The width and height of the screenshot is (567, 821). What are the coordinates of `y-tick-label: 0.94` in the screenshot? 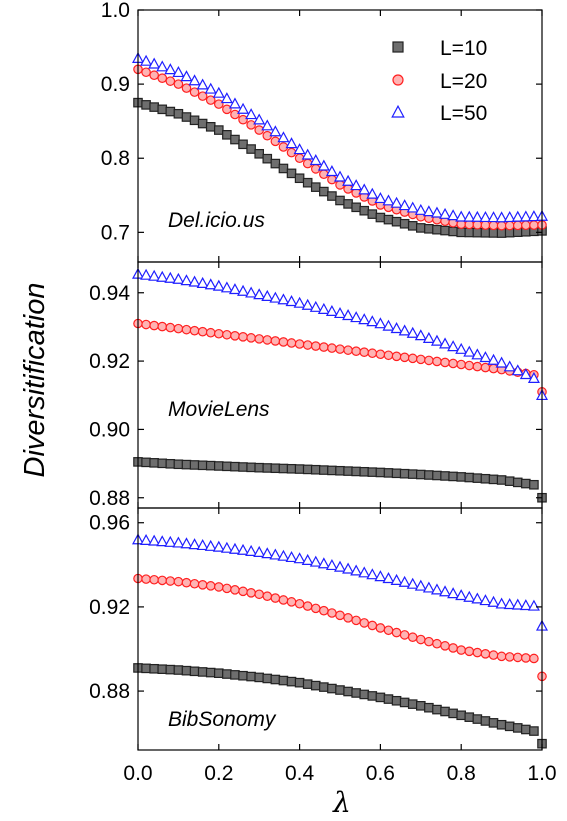 It's located at (109, 293).